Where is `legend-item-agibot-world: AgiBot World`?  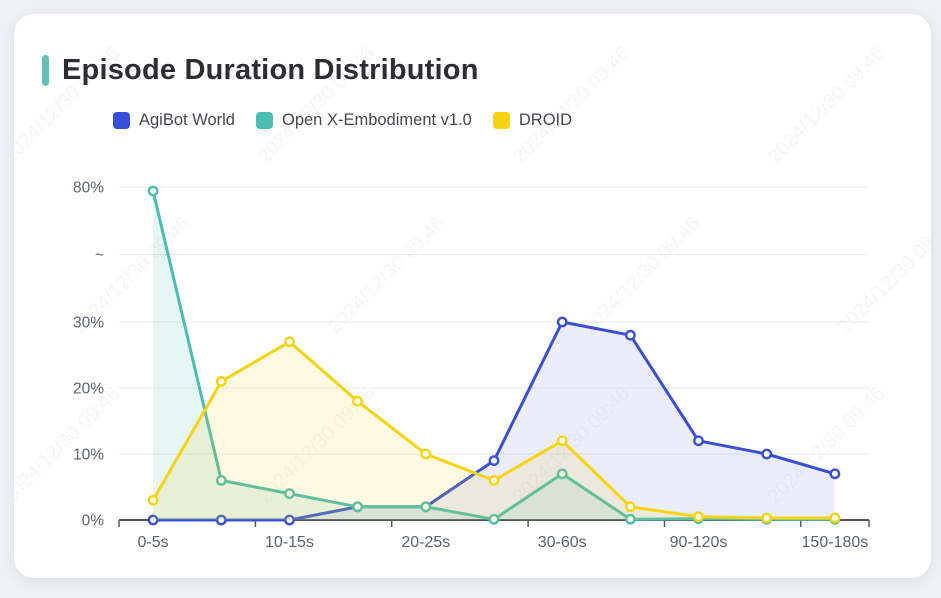
legend-item-agibot-world: AgiBot World is located at coordinates (174, 120).